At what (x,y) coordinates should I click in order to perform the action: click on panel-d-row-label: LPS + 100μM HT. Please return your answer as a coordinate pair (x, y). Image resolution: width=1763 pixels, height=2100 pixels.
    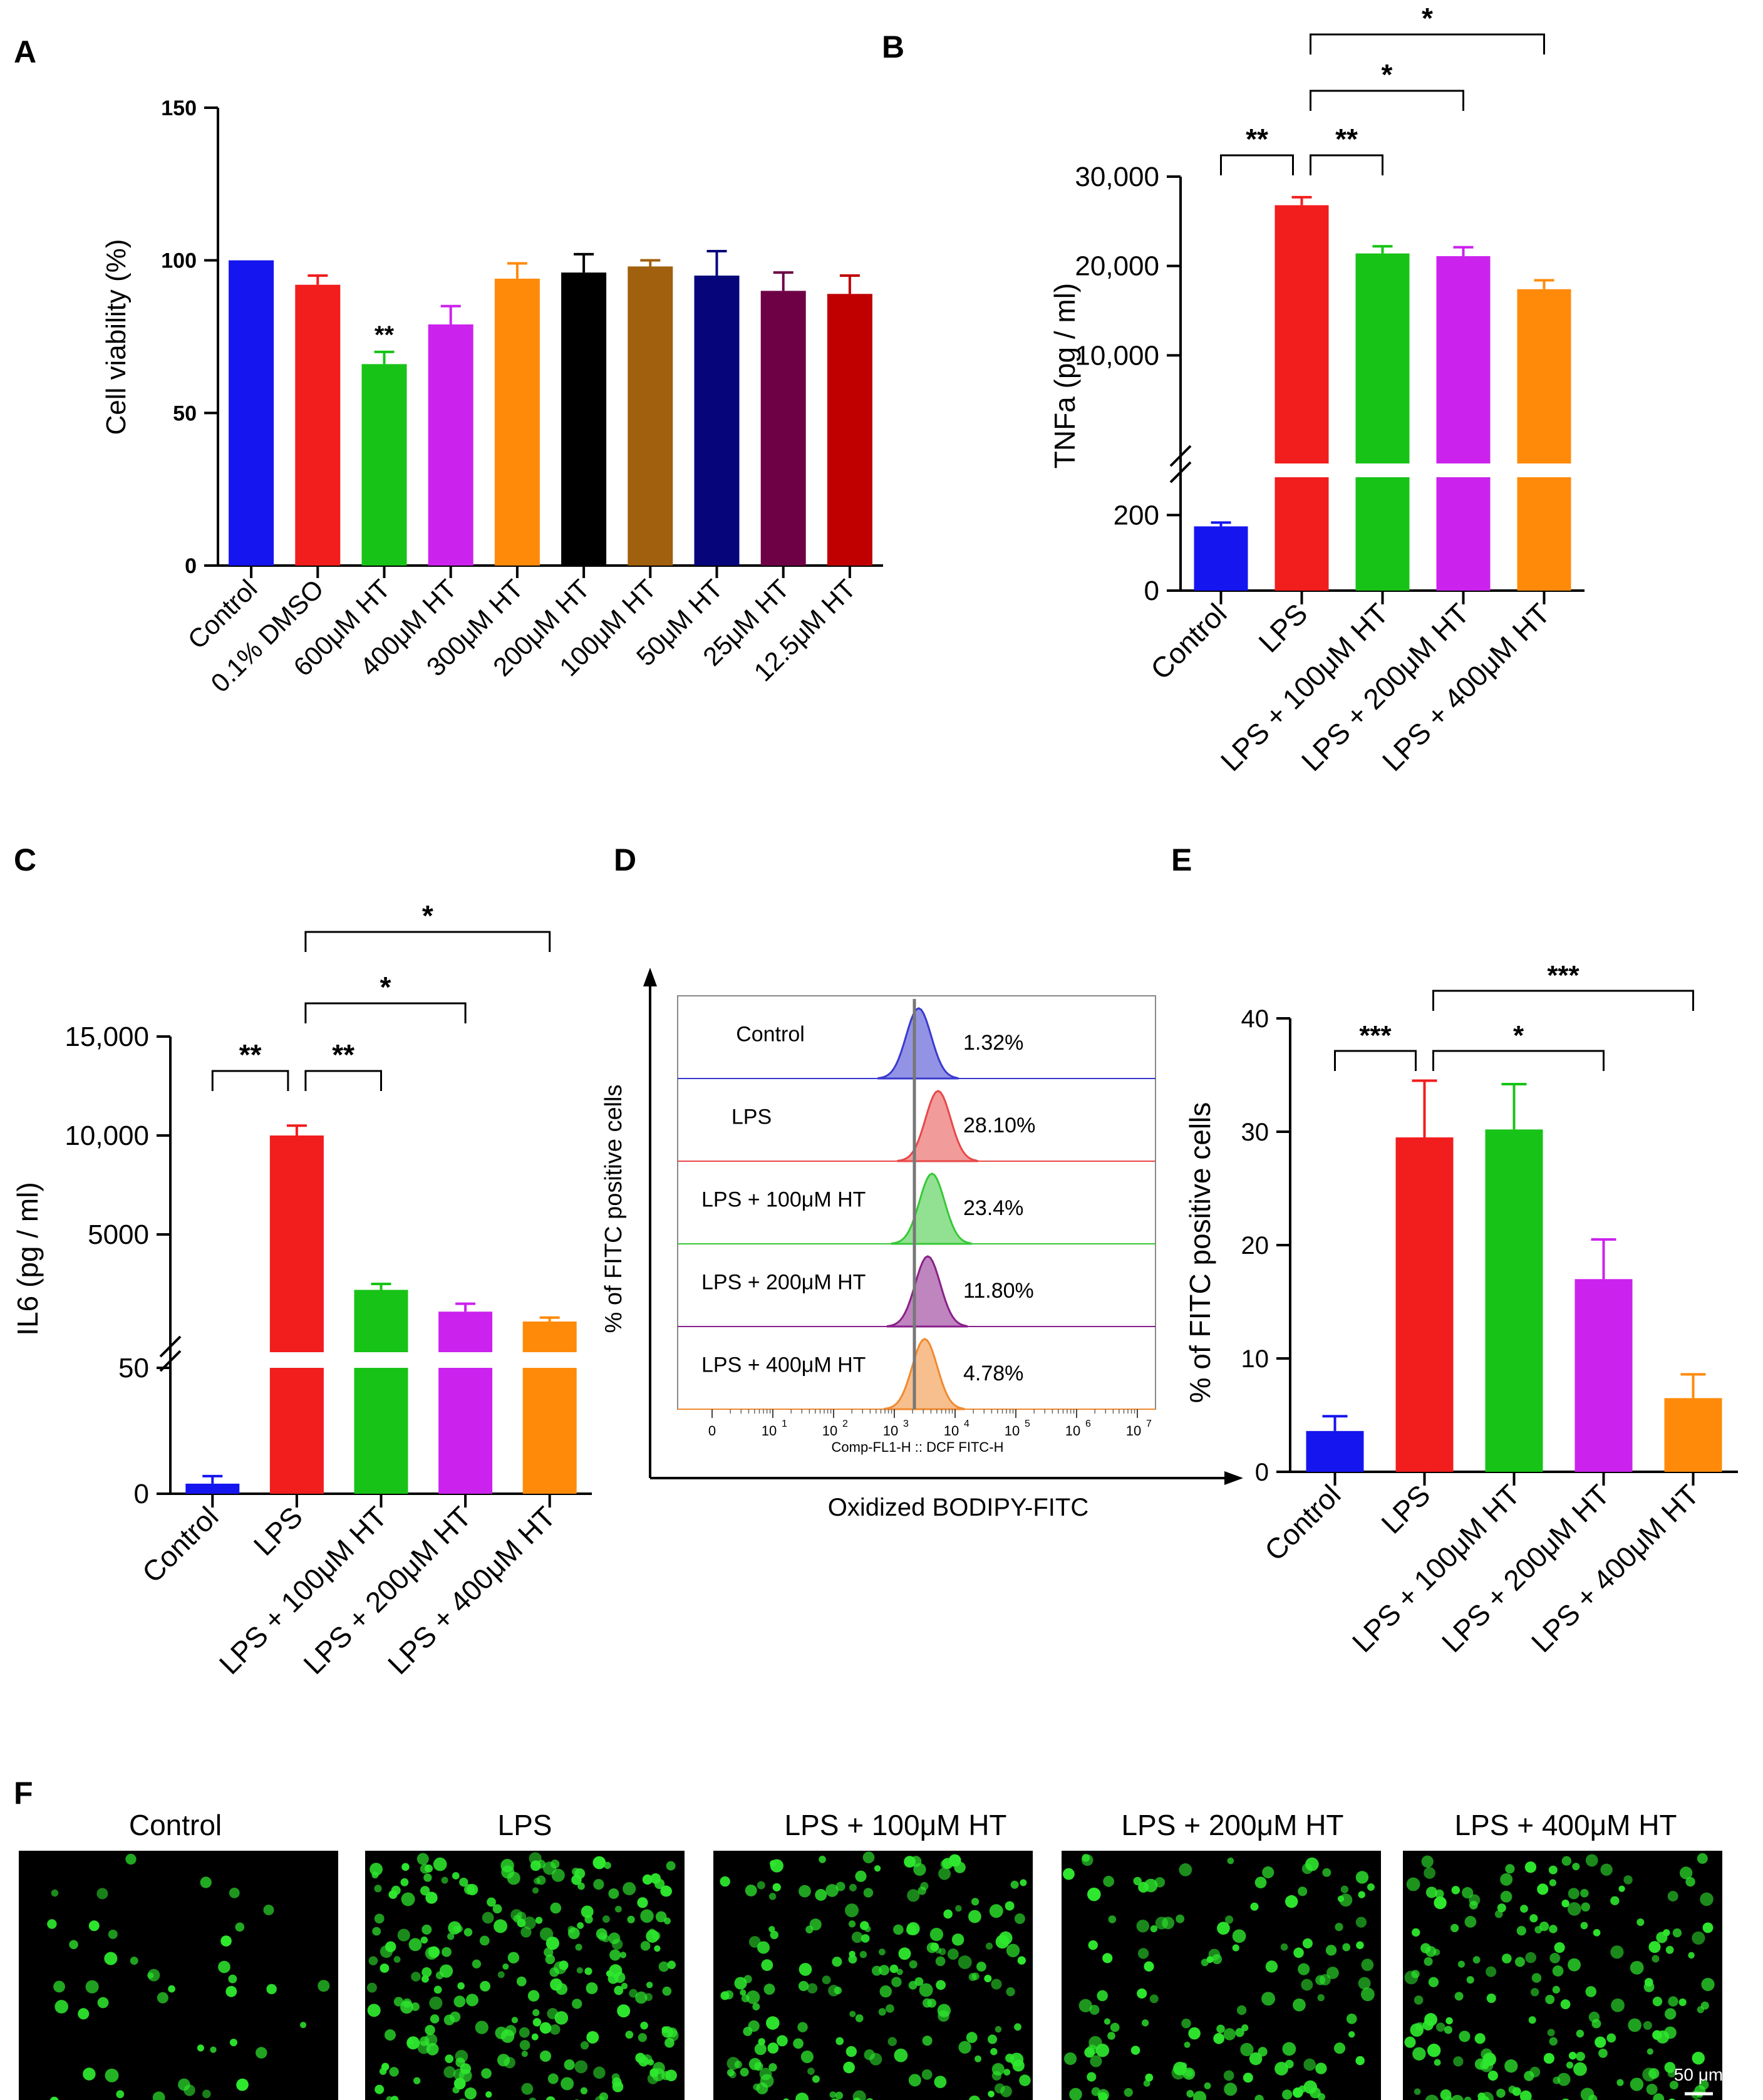
    Looking at the image, I should click on (783, 1200).